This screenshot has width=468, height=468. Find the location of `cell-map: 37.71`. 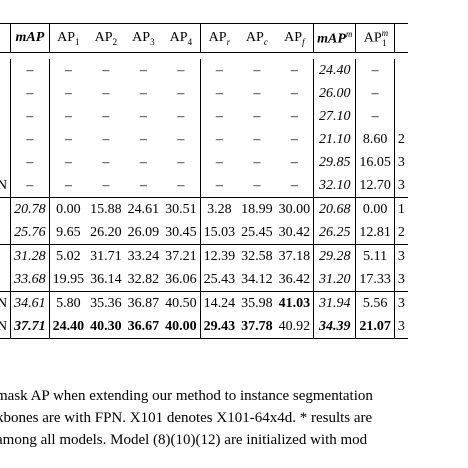

cell-map: 37.71 is located at coordinates (30, 327).